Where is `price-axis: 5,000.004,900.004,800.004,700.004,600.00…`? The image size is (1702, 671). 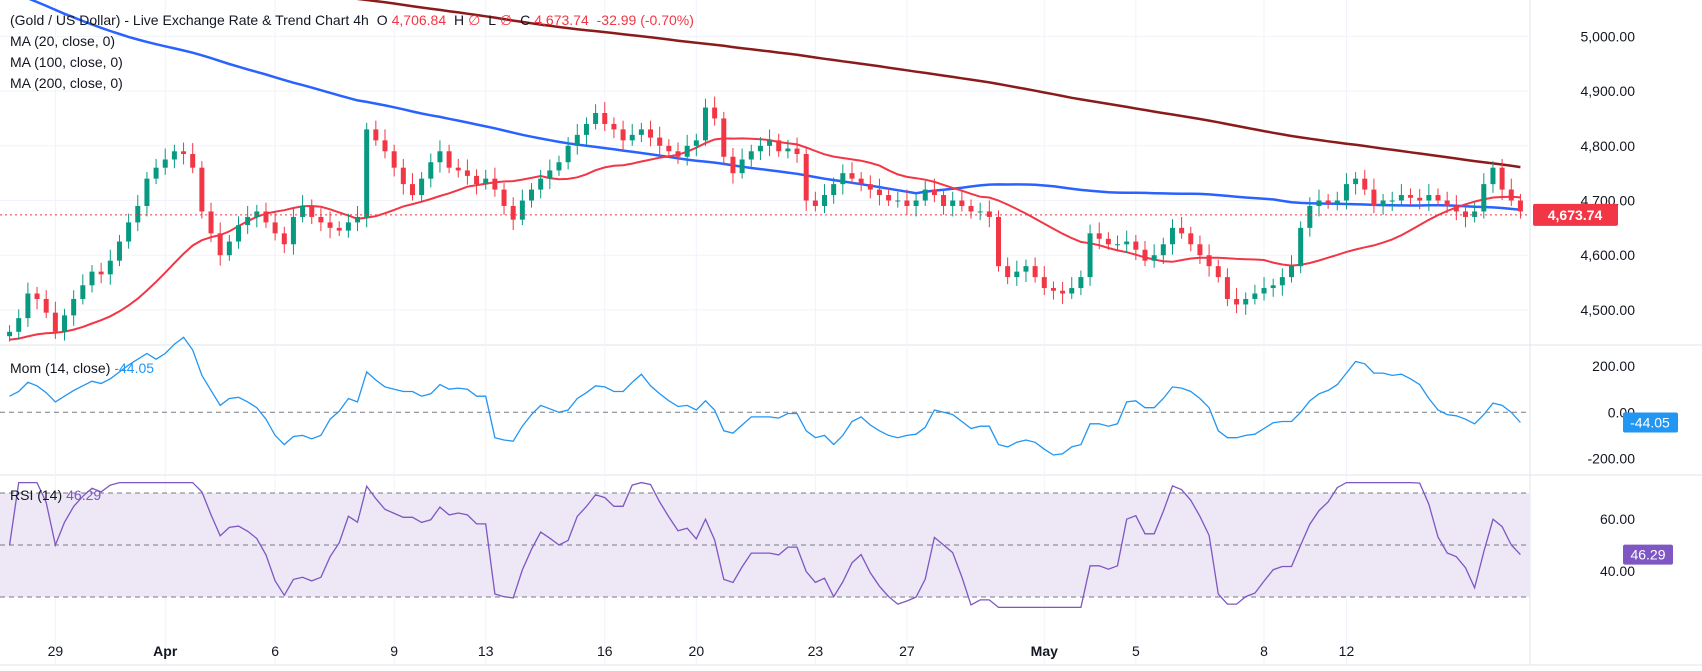
price-axis: 5,000.004,900.004,800.004,700.004,600.00… is located at coordinates (1605, 303).